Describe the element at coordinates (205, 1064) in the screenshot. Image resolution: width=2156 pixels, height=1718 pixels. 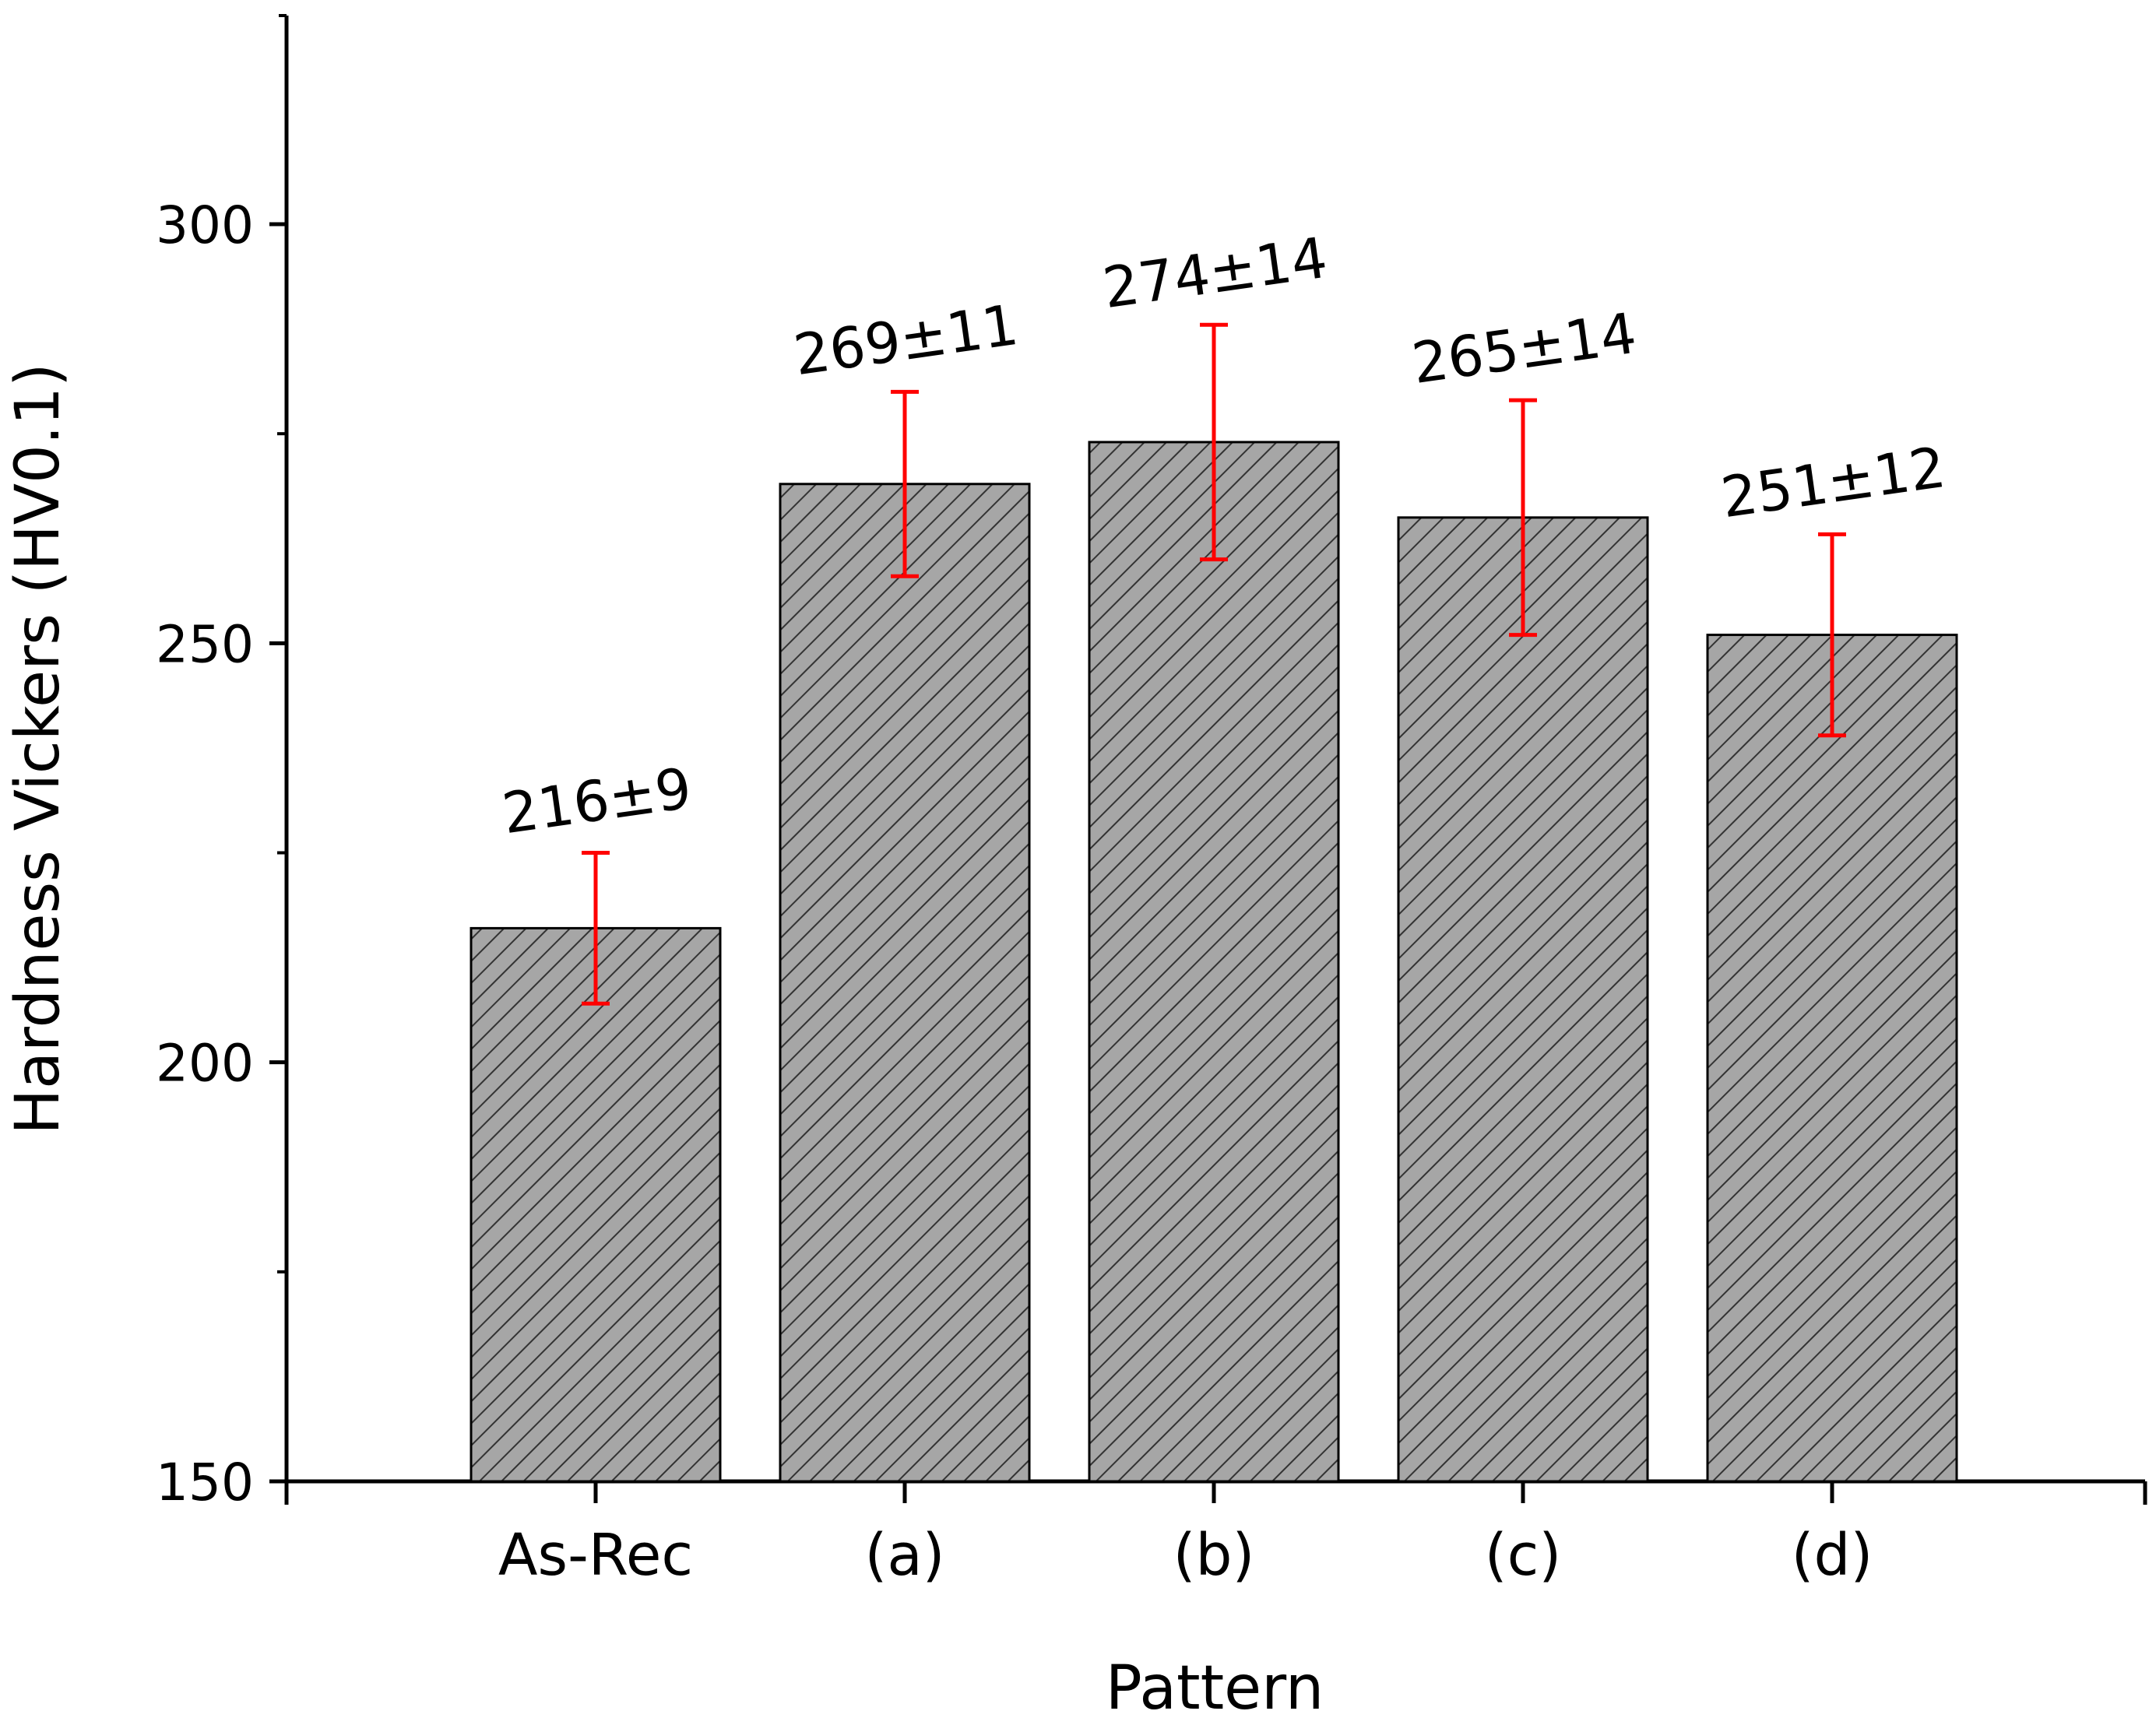
I see `y-tick-label: 200` at that location.